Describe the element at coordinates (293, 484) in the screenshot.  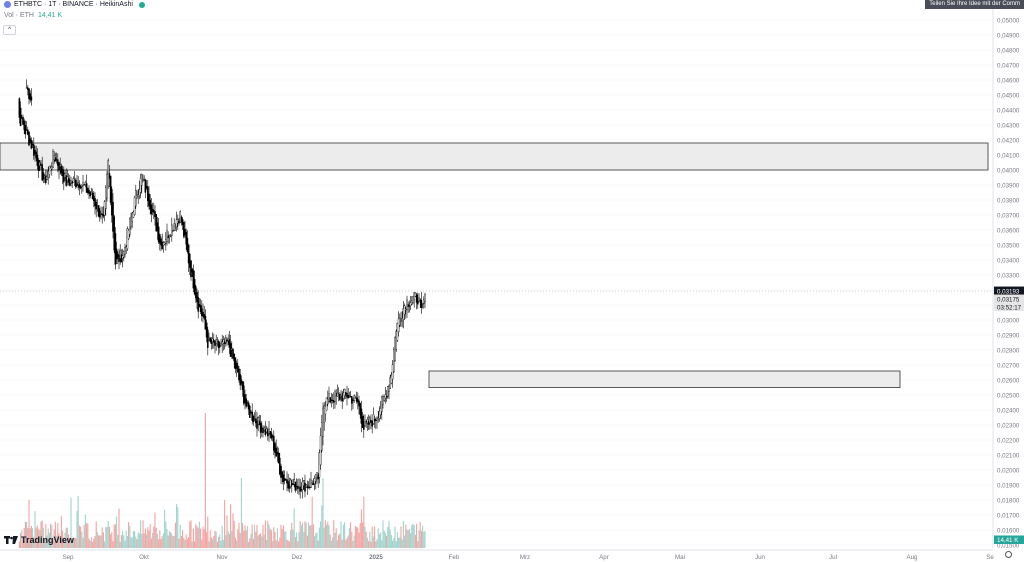
I see `candle-body` at that location.